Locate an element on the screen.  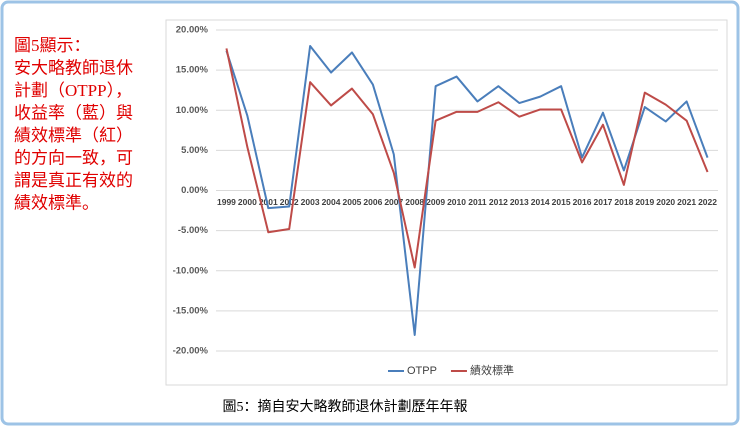
x-tick-label: 2005 is located at coordinates (351, 202).